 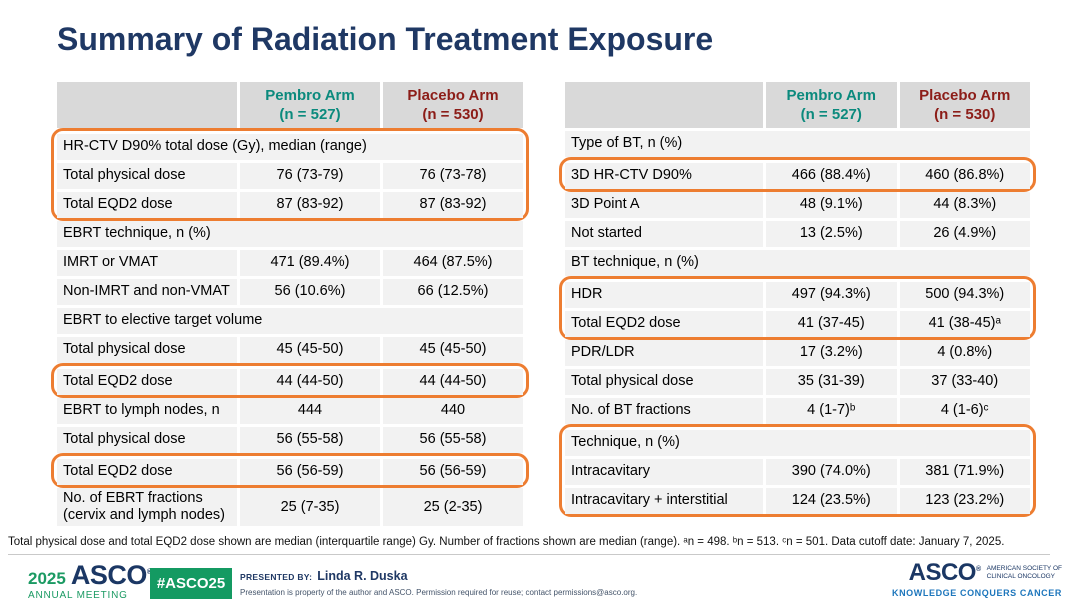 What do you see at coordinates (664, 472) in the screenshot?
I see `row-label: Intracavitary` at bounding box center [664, 472].